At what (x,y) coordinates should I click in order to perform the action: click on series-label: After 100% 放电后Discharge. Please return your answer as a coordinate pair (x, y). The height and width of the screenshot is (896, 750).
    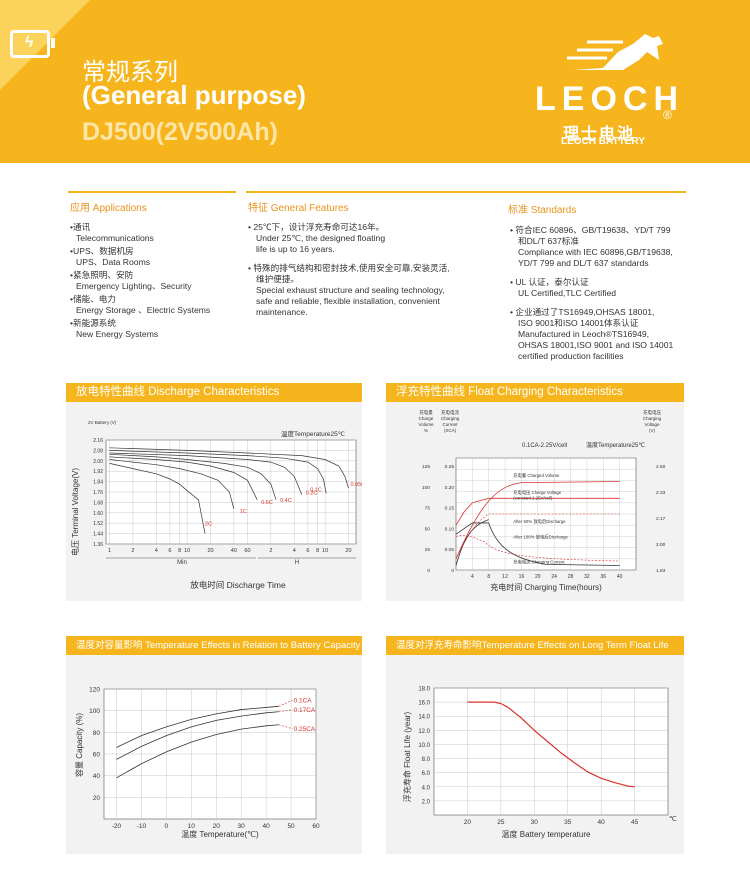
    Looking at the image, I should click on (540, 537).